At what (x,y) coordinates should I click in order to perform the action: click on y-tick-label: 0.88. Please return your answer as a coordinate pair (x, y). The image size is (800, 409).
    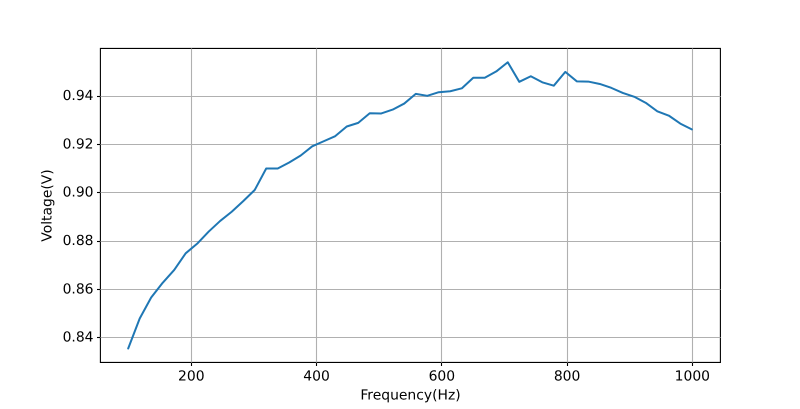
    Looking at the image, I should click on (78, 241).